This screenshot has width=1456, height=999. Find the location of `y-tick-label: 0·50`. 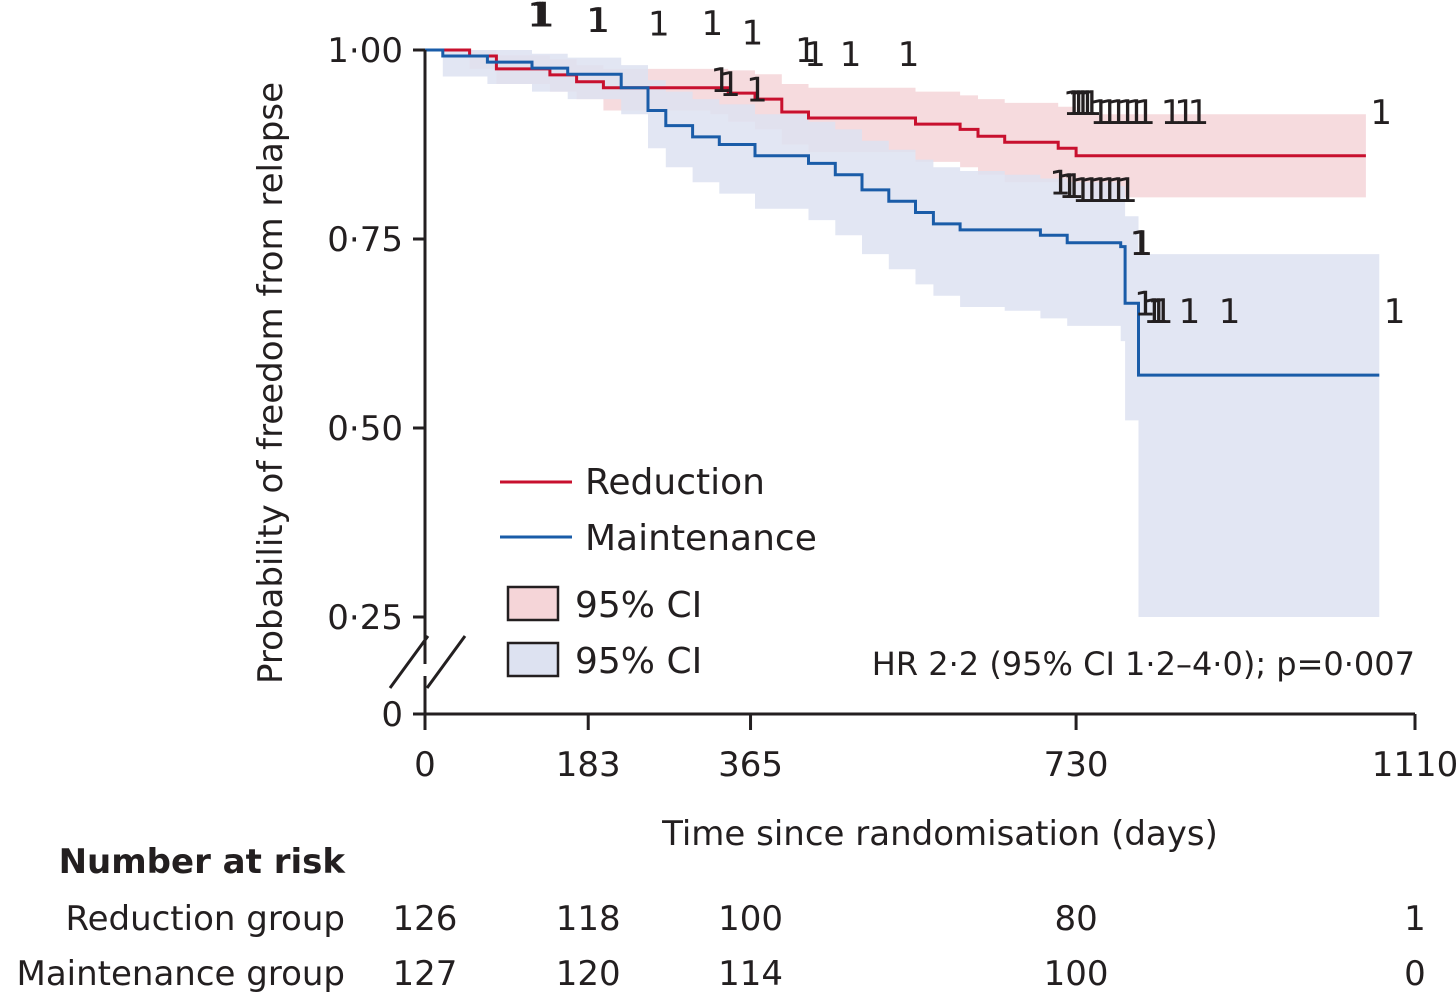

y-tick-label: 0·50 is located at coordinates (365, 429).